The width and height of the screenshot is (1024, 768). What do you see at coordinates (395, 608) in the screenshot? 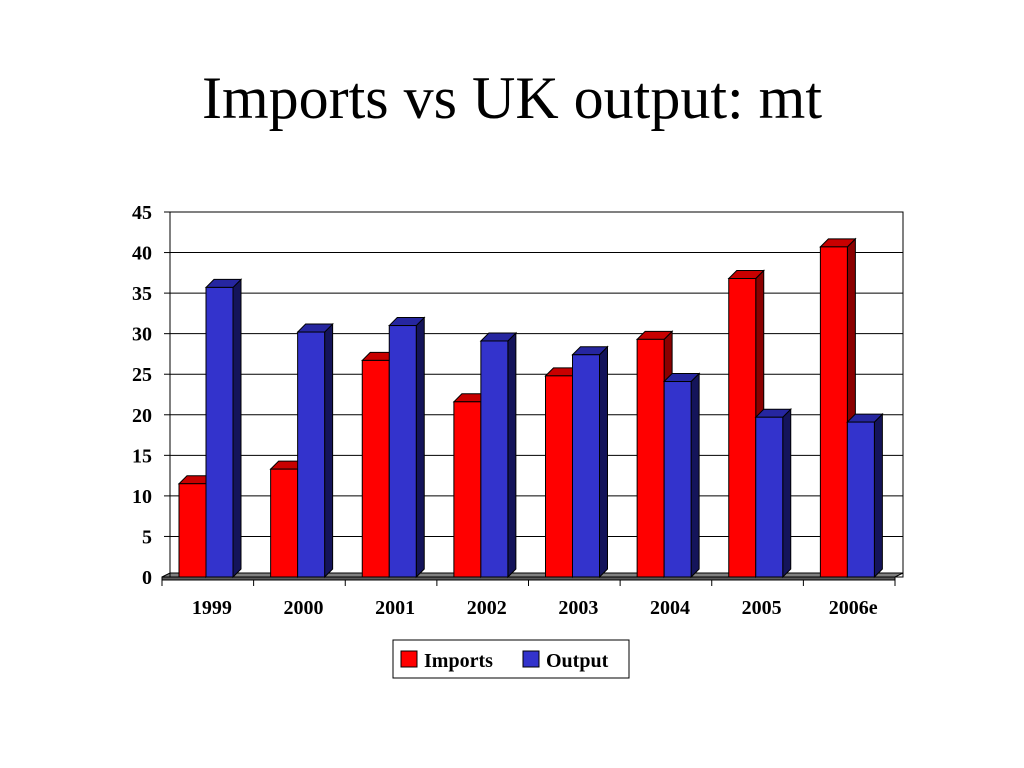
I see `x-tick-label: 2001` at bounding box center [395, 608].